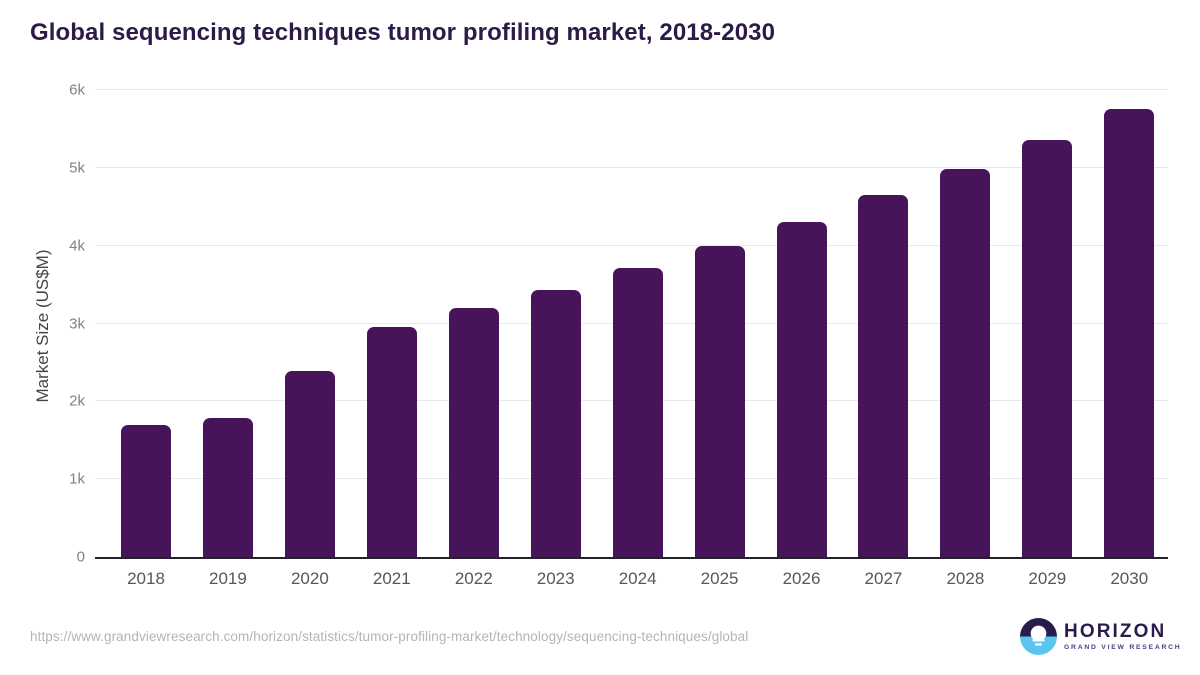  What do you see at coordinates (391, 442) in the screenshot?
I see `bar-2021` at bounding box center [391, 442].